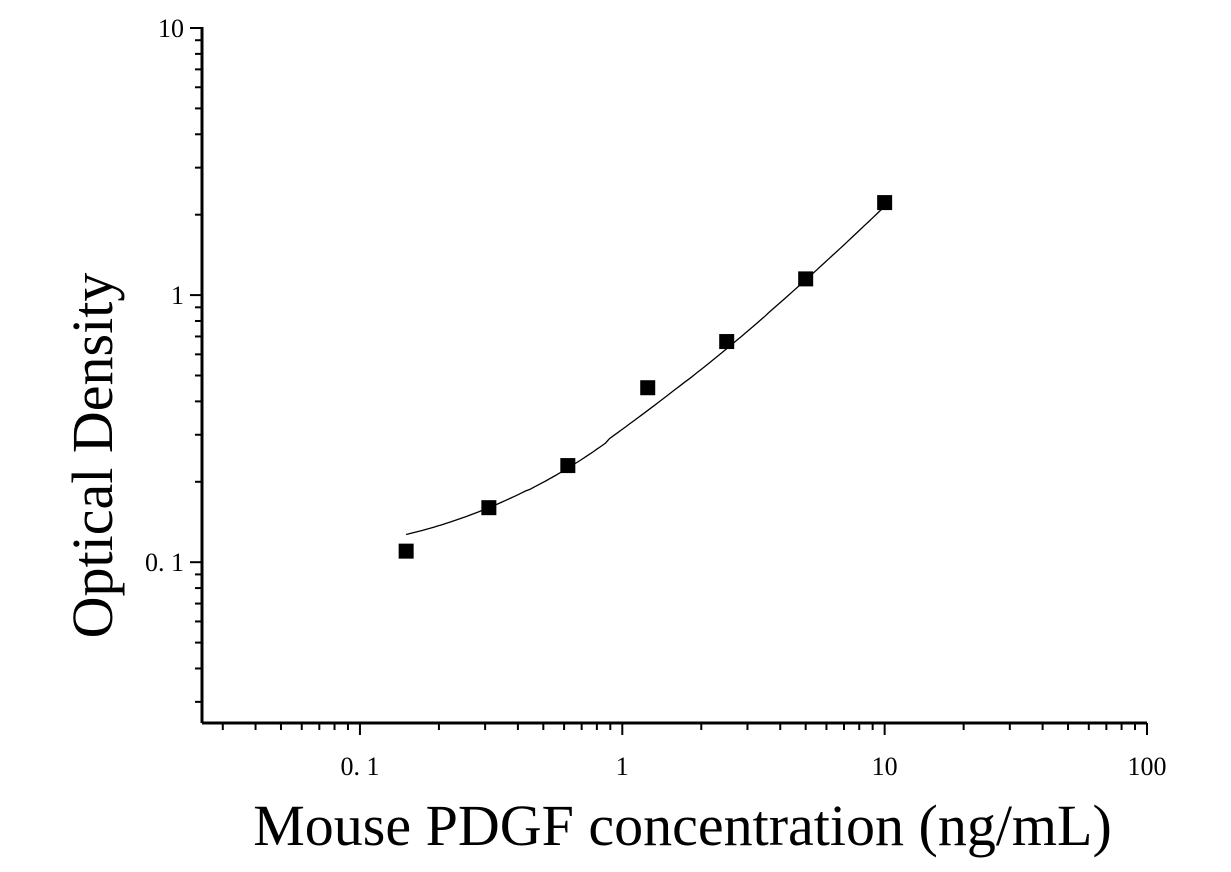 This screenshot has width=1231, height=872. I want to click on fit-curve-layer, so click(645, 370).